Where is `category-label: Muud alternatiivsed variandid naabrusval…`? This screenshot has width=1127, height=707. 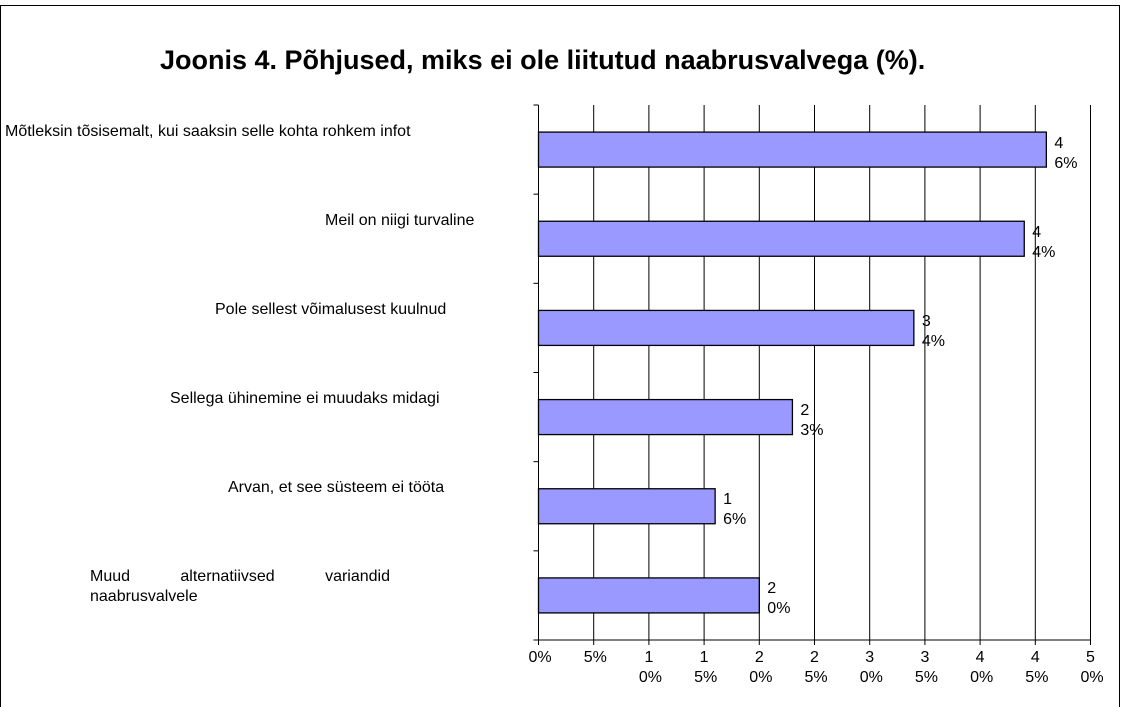 category-label: Muud alternatiivsed variandid naabrusval… is located at coordinates (240, 587).